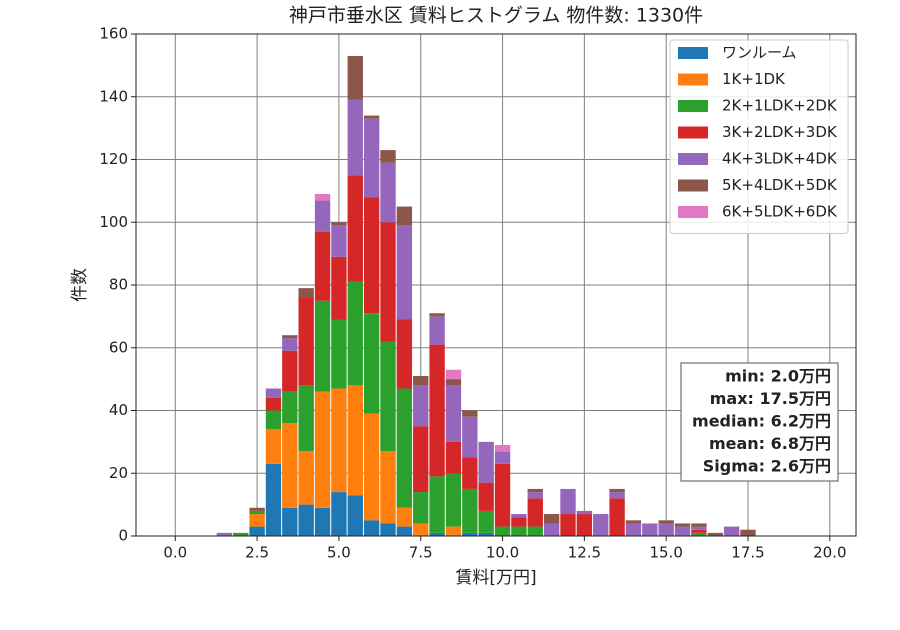 Image resolution: width=900 pixels, height=630 pixels. I want to click on x-tick-label: 5.0, so click(339, 553).